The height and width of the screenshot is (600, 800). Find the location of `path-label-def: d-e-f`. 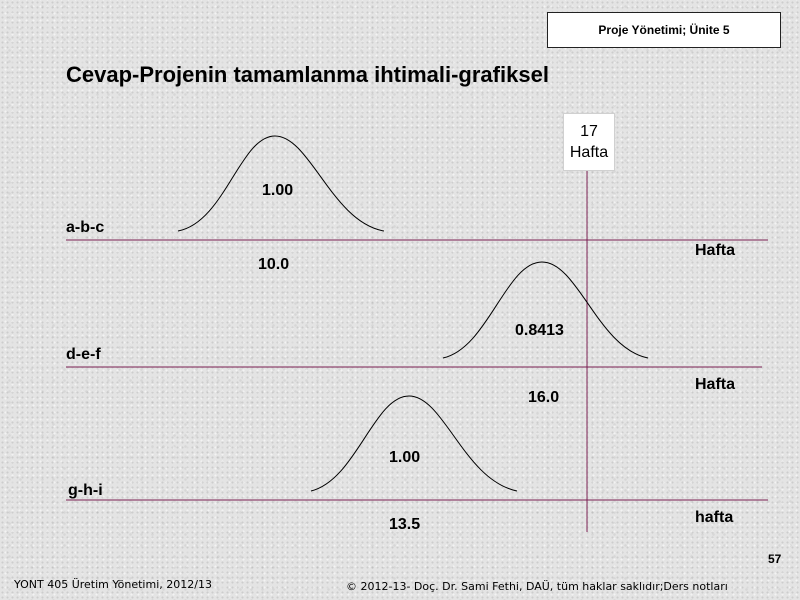

path-label-def: d-e-f is located at coordinates (83, 354).